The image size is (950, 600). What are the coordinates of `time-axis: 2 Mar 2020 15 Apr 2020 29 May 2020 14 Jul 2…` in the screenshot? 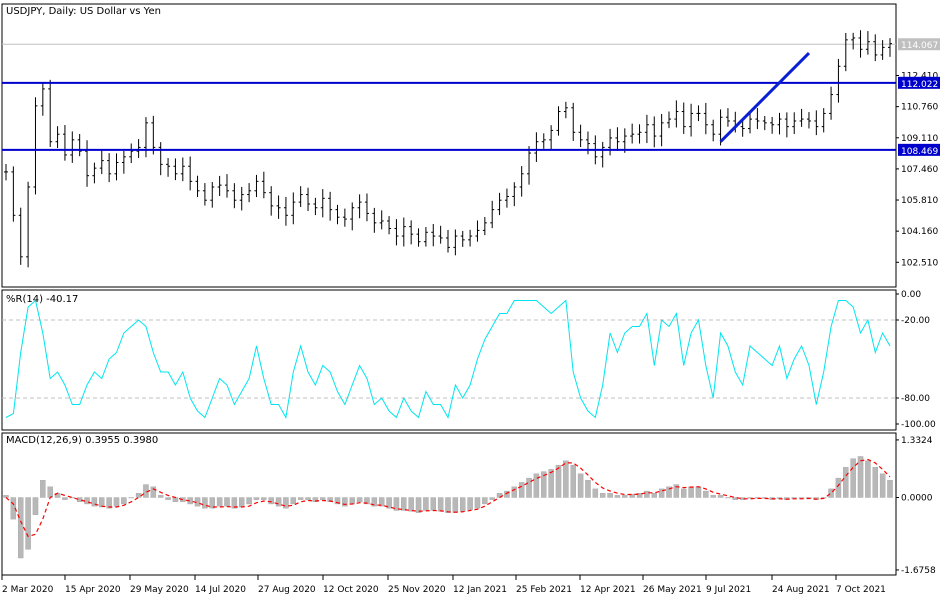 It's located at (443, 585).